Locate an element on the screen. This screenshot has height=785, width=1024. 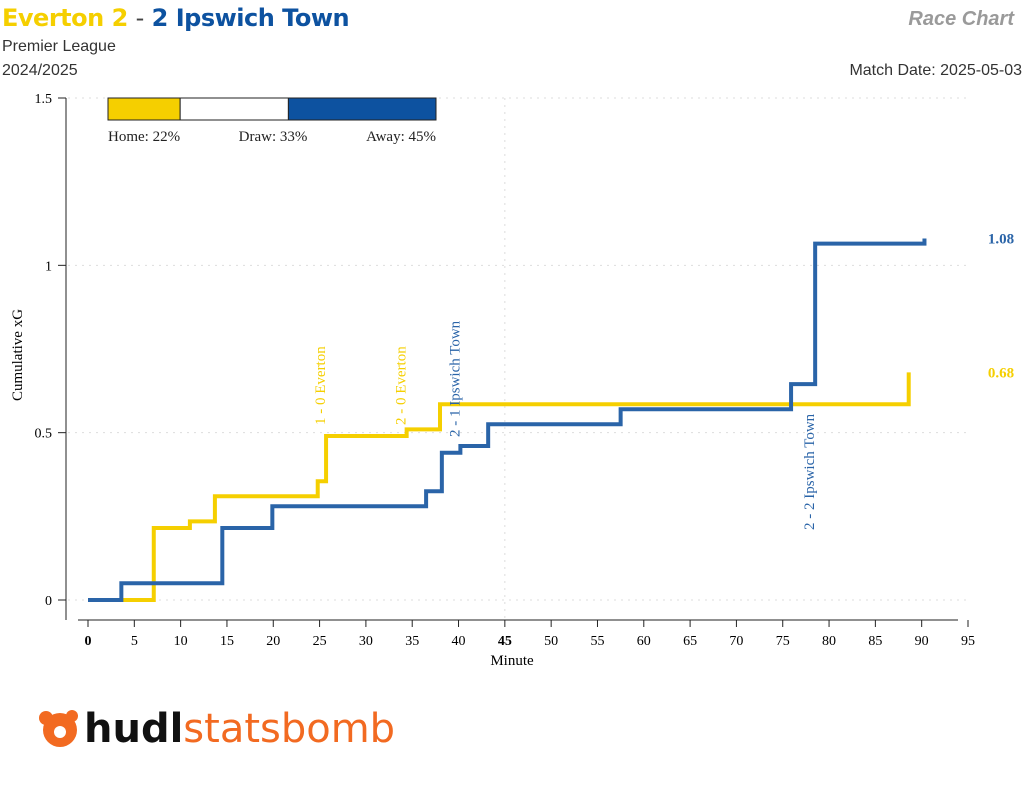
x-tick-label: 10 is located at coordinates (181, 641).